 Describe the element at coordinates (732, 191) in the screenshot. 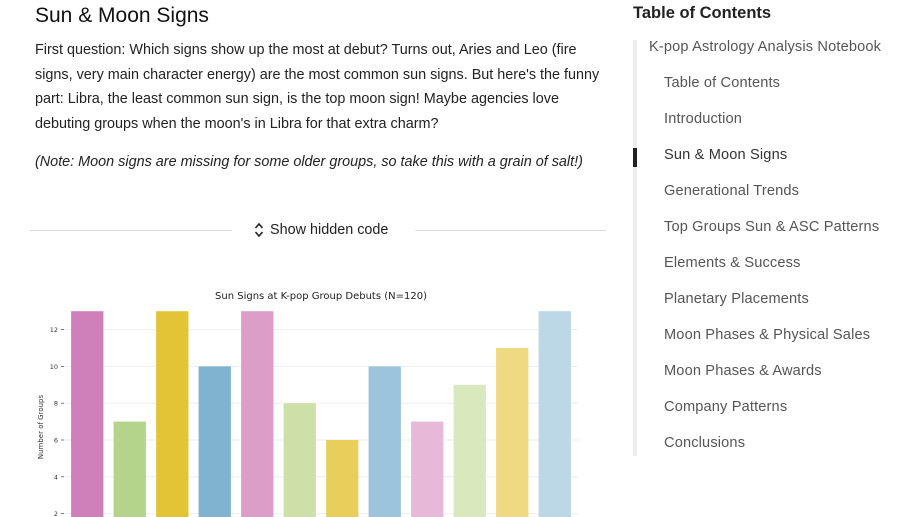

I see `toc-item: Generational Trends` at that location.